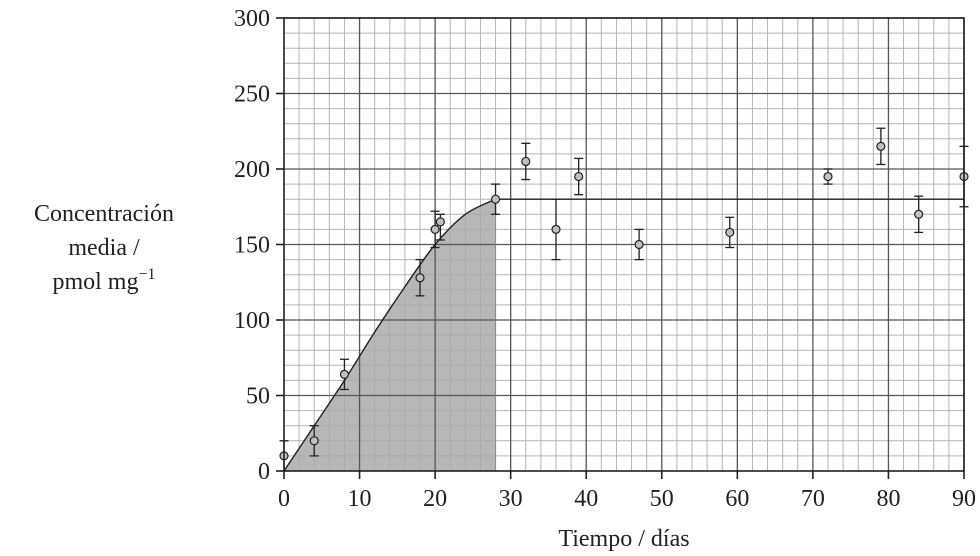  I want to click on x-tick-label: 70, so click(813, 499).